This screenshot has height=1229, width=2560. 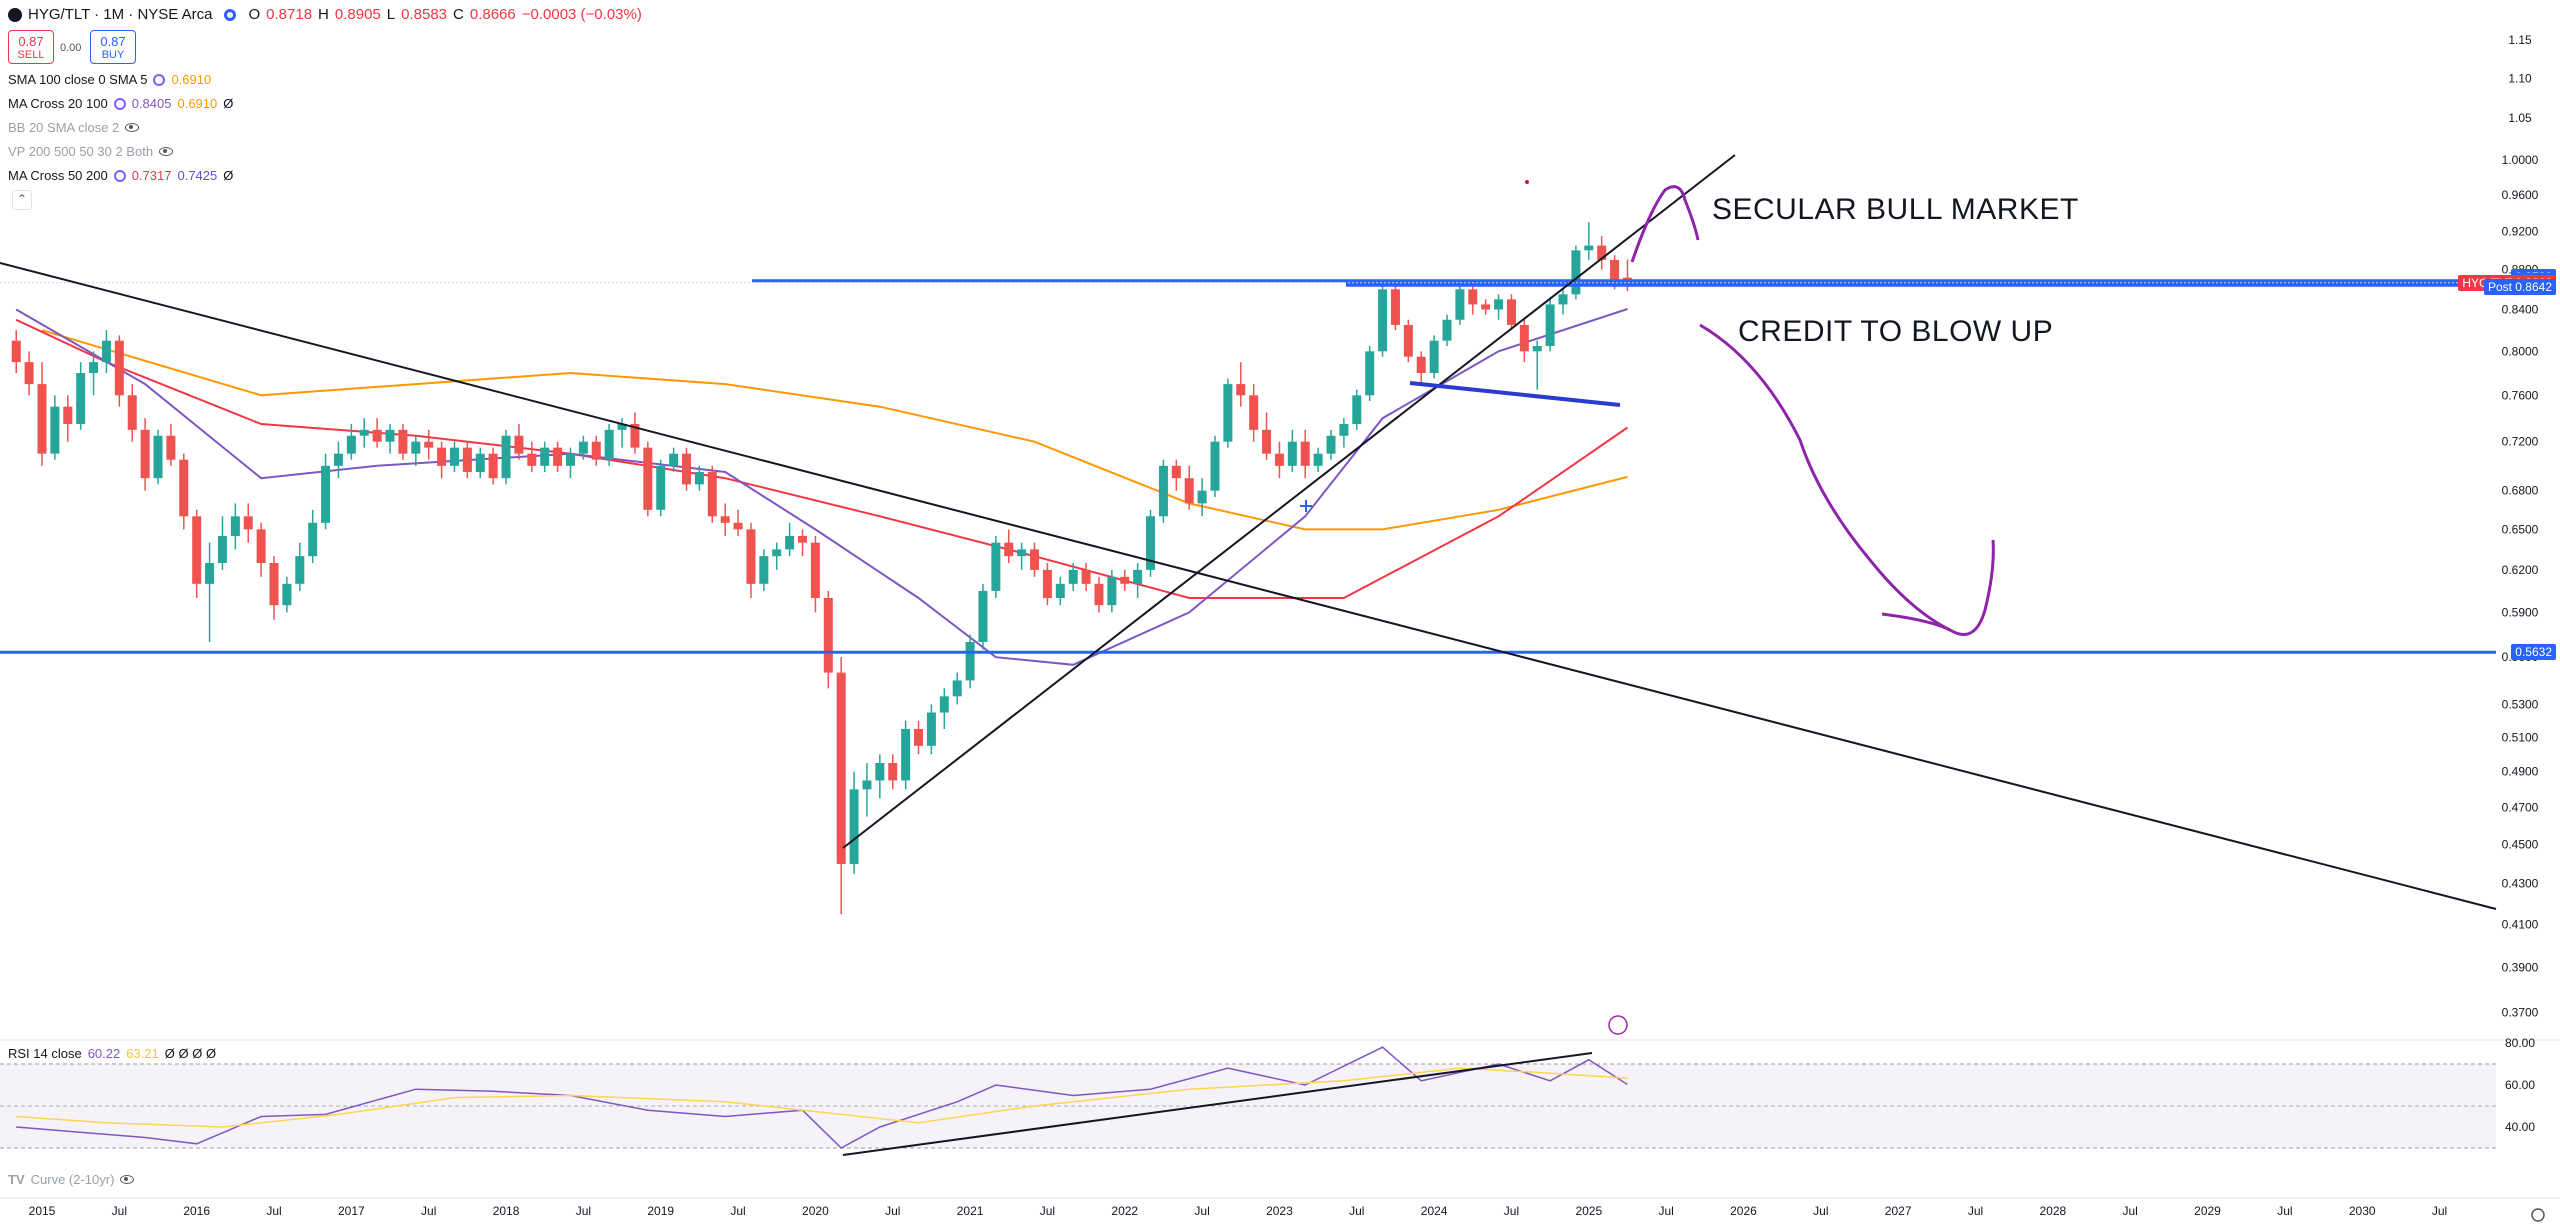 I want to click on symbol-title: HYG/TLT · 1M · NYSE Arca, so click(x=120, y=14).